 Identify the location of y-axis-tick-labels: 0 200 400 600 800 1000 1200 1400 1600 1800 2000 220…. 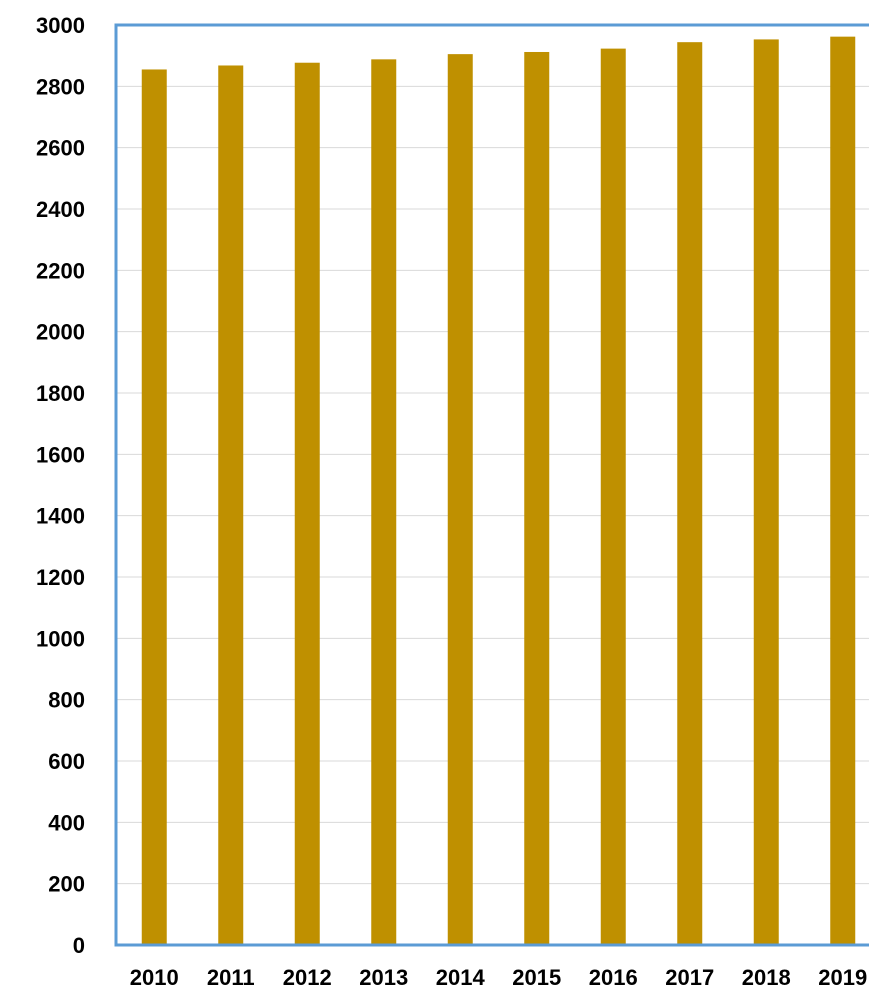
(60, 485).